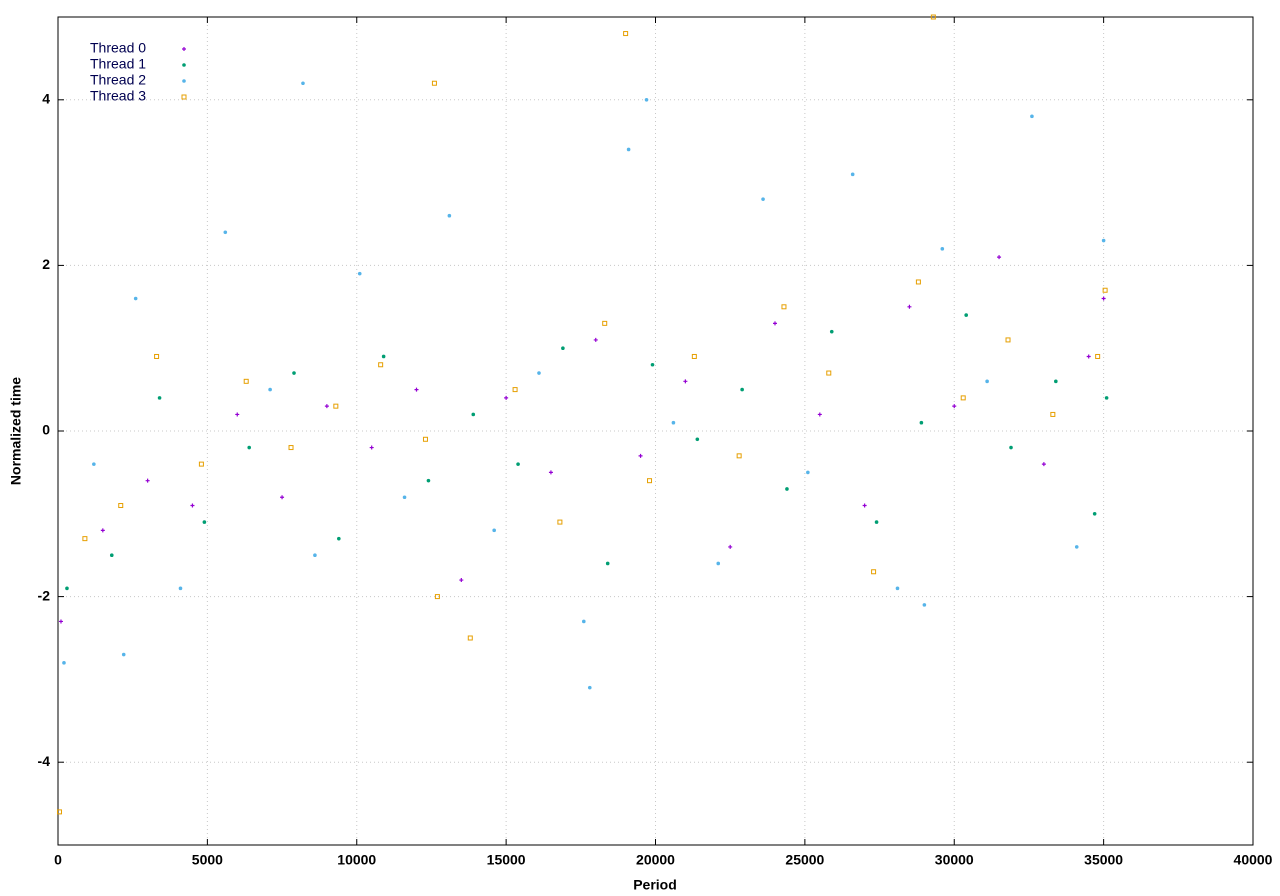  I want to click on y-axis-title: Normalized time, so click(16, 431).